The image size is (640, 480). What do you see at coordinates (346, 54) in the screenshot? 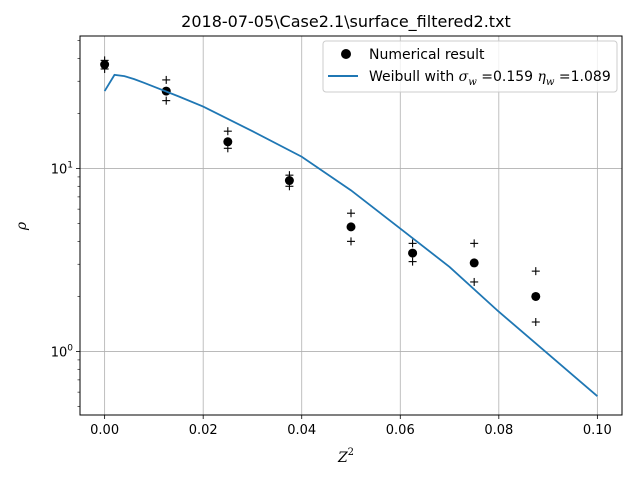
I see `legend-marker-points` at bounding box center [346, 54].